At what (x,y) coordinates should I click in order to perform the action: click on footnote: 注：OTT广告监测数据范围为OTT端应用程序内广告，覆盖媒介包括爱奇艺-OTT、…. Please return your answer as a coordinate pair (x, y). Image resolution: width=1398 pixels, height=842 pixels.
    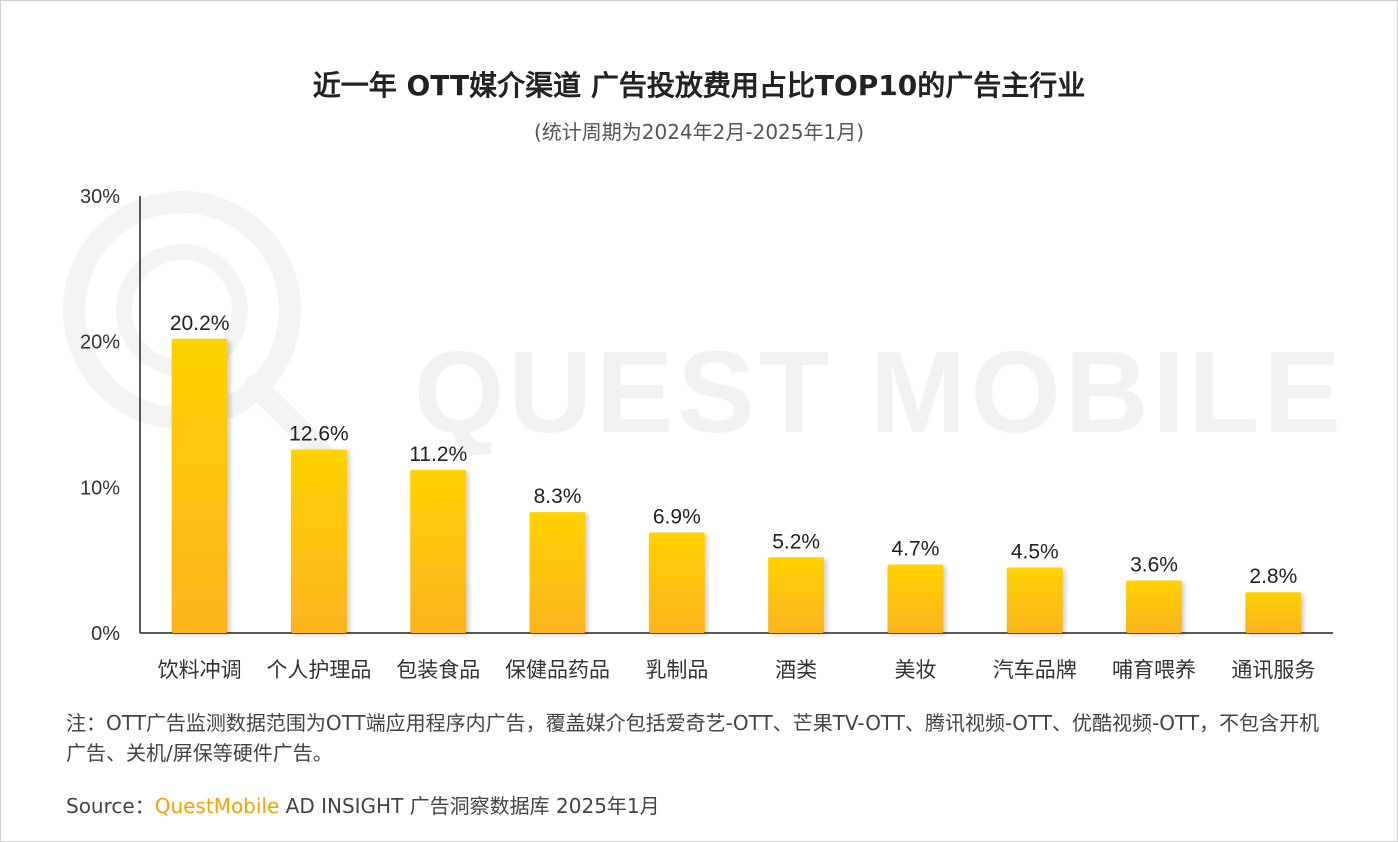
    Looking at the image, I should click on (693, 738).